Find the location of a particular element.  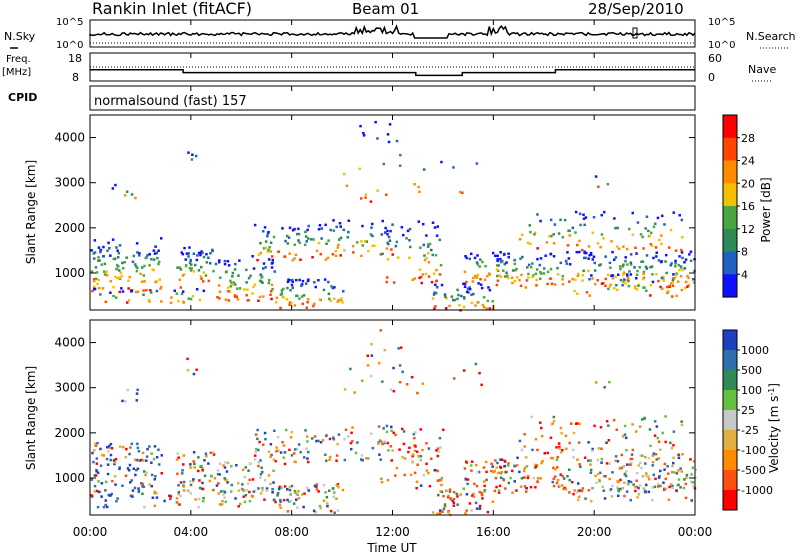

power-ylabel: Slant Range [km] is located at coordinates (31, 212).